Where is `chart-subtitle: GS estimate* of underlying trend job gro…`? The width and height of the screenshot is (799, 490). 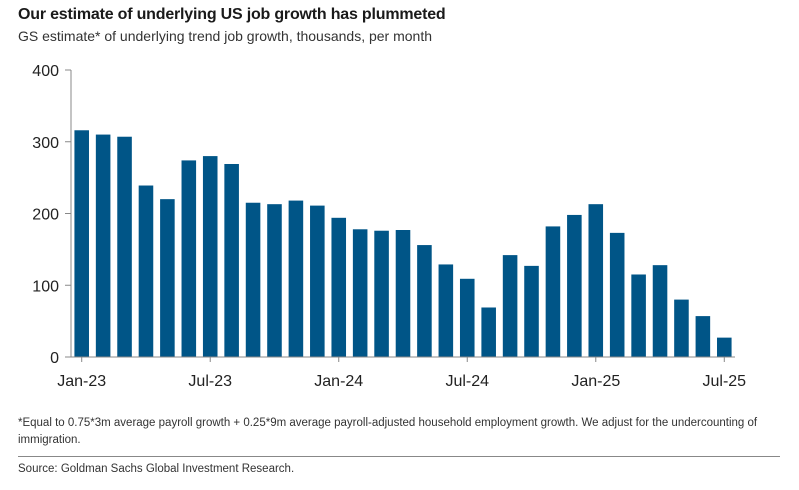
chart-subtitle: GS estimate* of underlying trend job gro… is located at coordinates (225, 36).